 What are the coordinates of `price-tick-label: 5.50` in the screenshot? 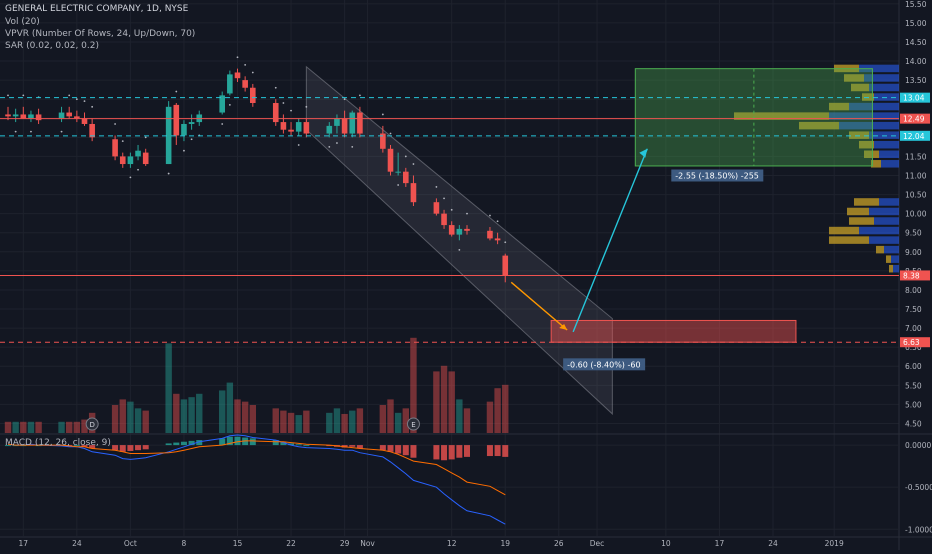 It's located at (913, 385).